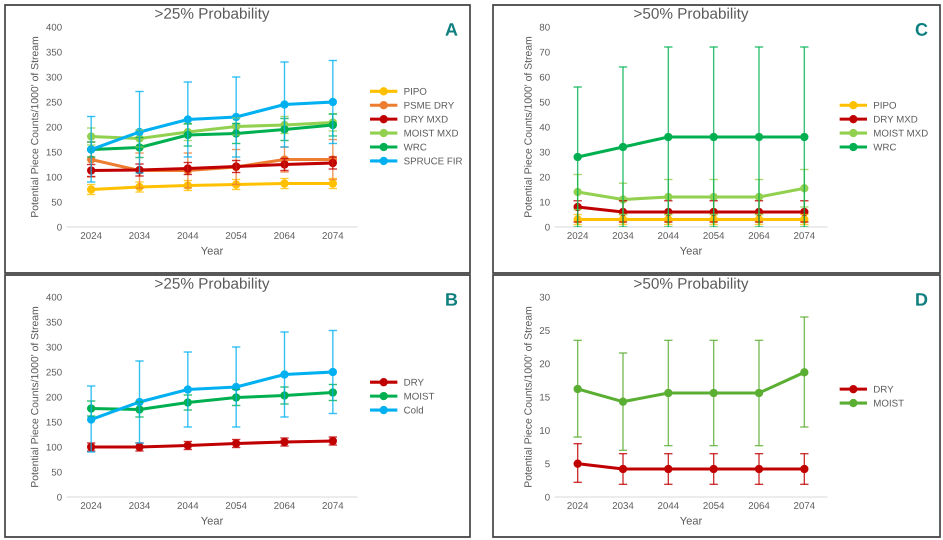 Image resolution: width=943 pixels, height=540 pixels. I want to click on text: D, so click(922, 299).